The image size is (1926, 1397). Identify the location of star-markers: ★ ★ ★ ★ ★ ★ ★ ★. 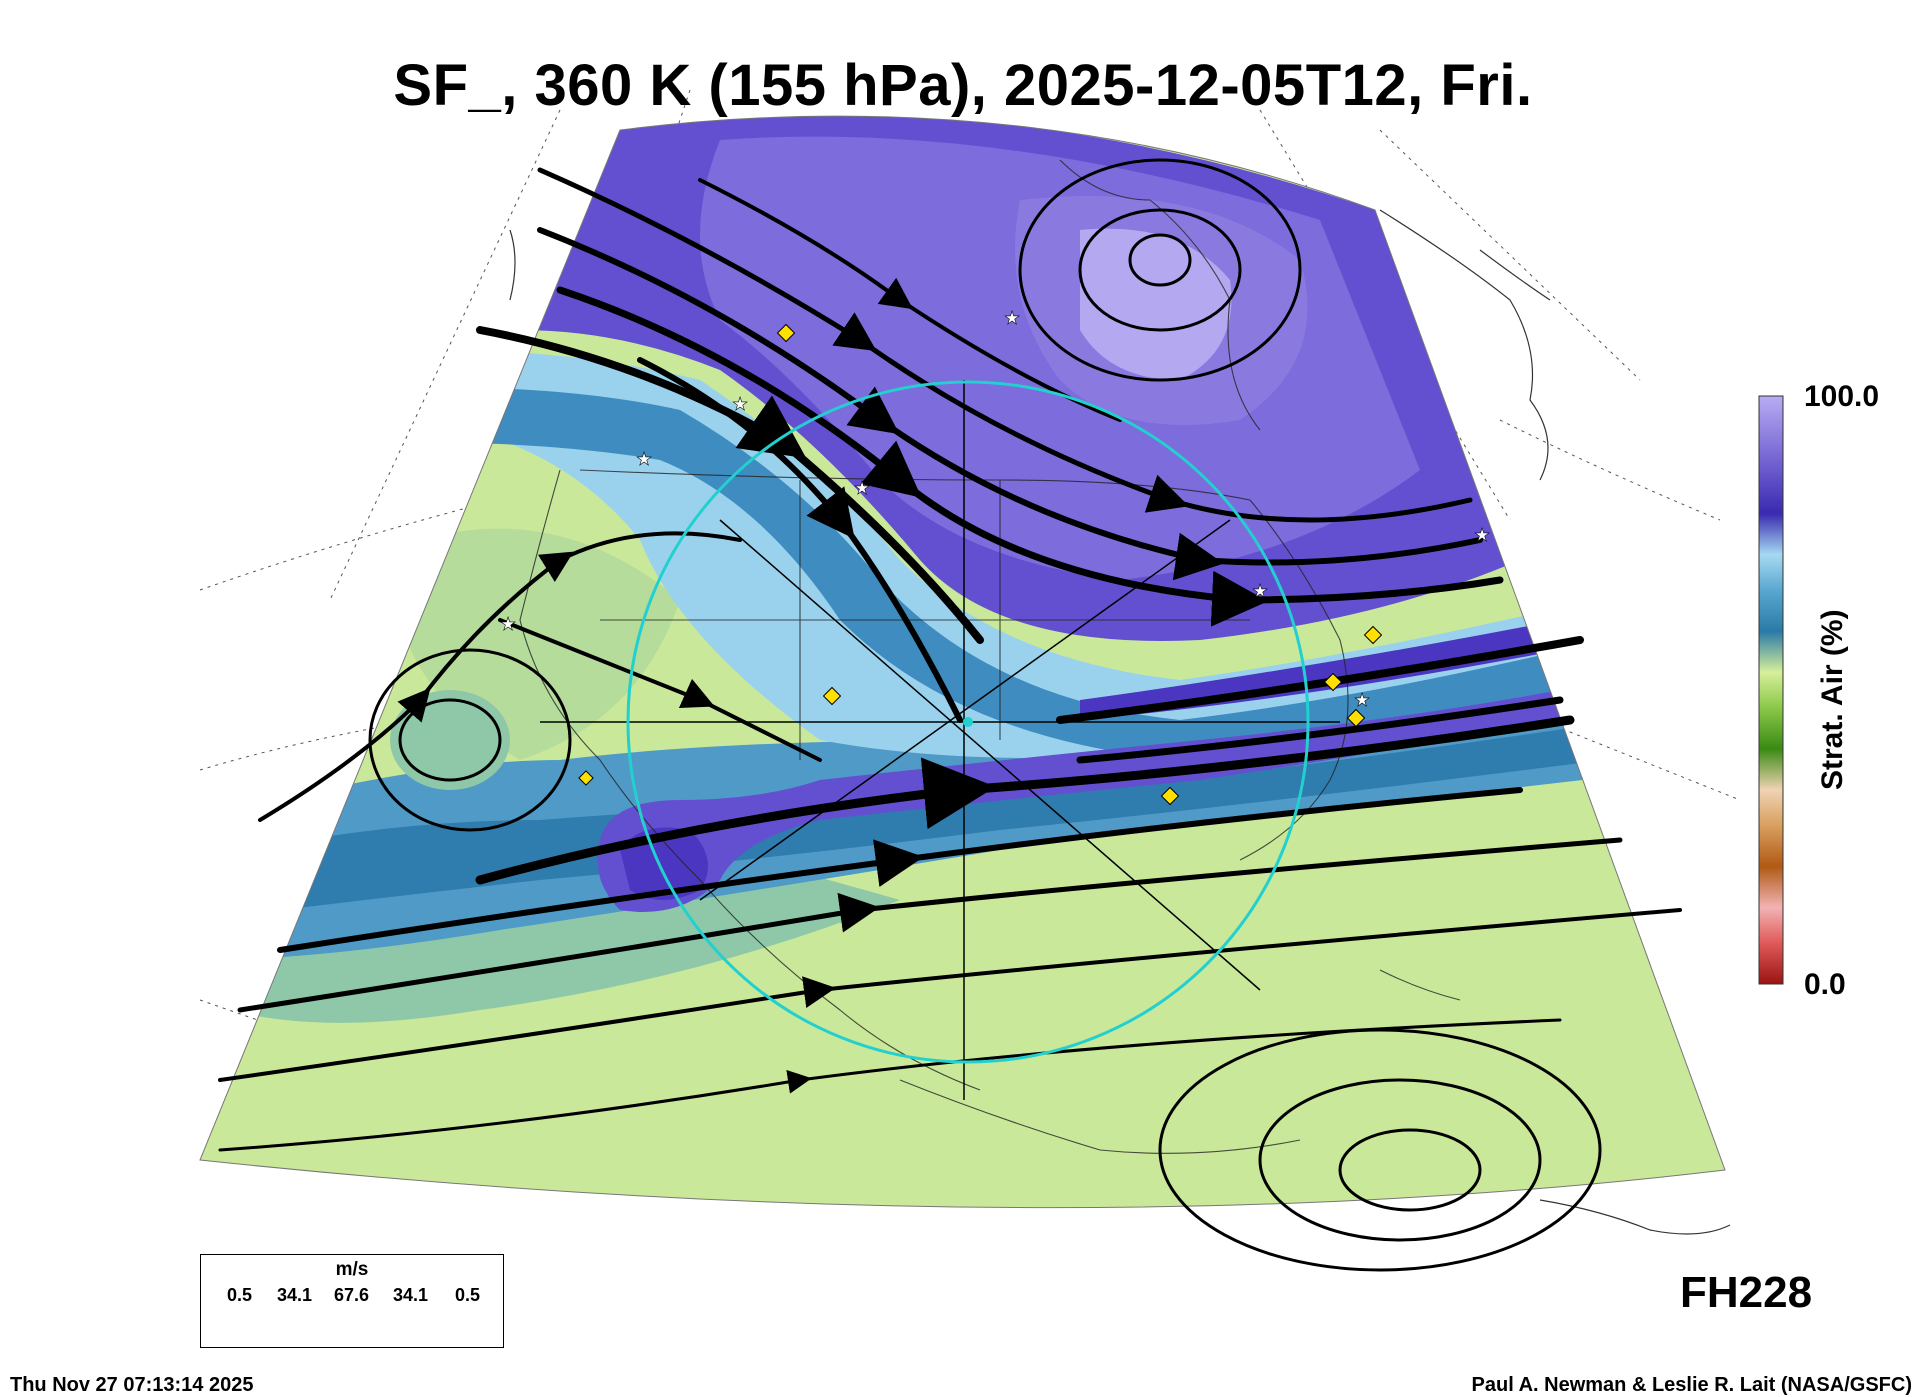
(995, 509).